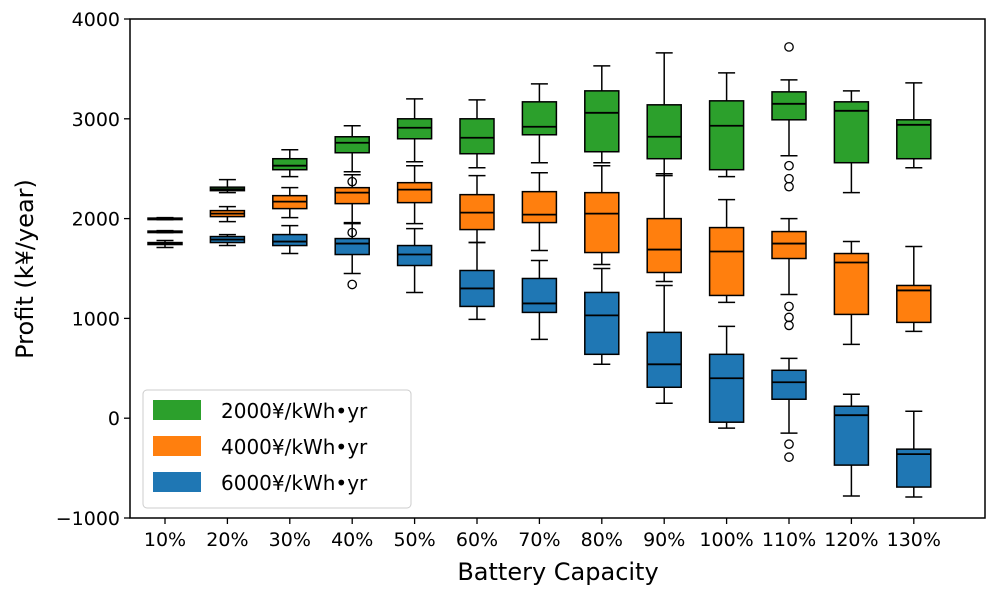  I want to click on box-1-10%, so click(165, 218).